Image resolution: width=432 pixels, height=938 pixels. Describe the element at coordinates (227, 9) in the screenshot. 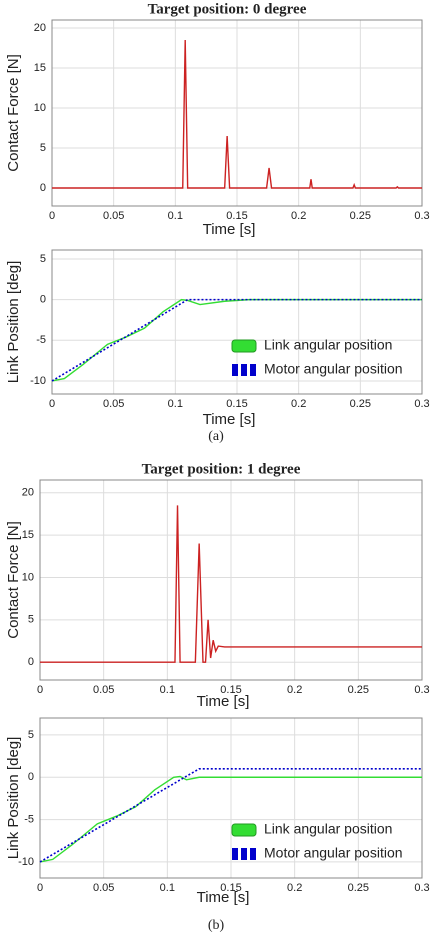

I see `chart-title: Target position: 0 degree` at that location.